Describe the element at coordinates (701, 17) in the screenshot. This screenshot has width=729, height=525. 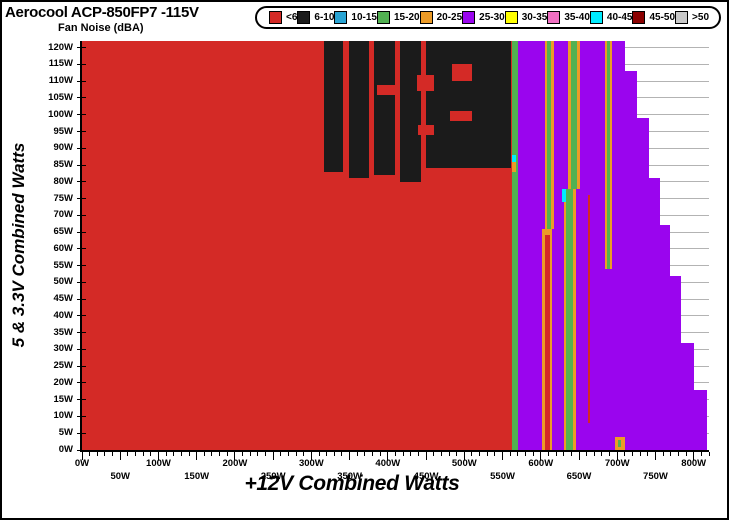
I see `legend-label: >50` at that location.